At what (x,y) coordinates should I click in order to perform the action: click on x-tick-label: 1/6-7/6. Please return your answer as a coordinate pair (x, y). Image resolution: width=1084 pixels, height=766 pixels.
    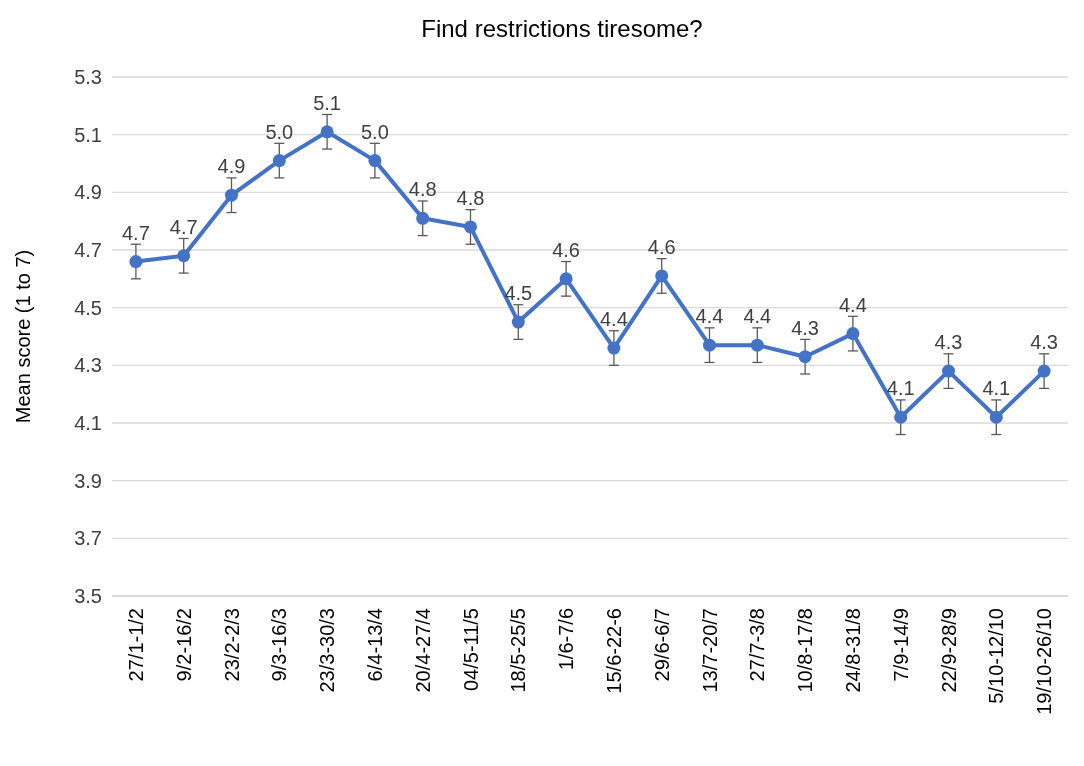
    Looking at the image, I should click on (566, 639).